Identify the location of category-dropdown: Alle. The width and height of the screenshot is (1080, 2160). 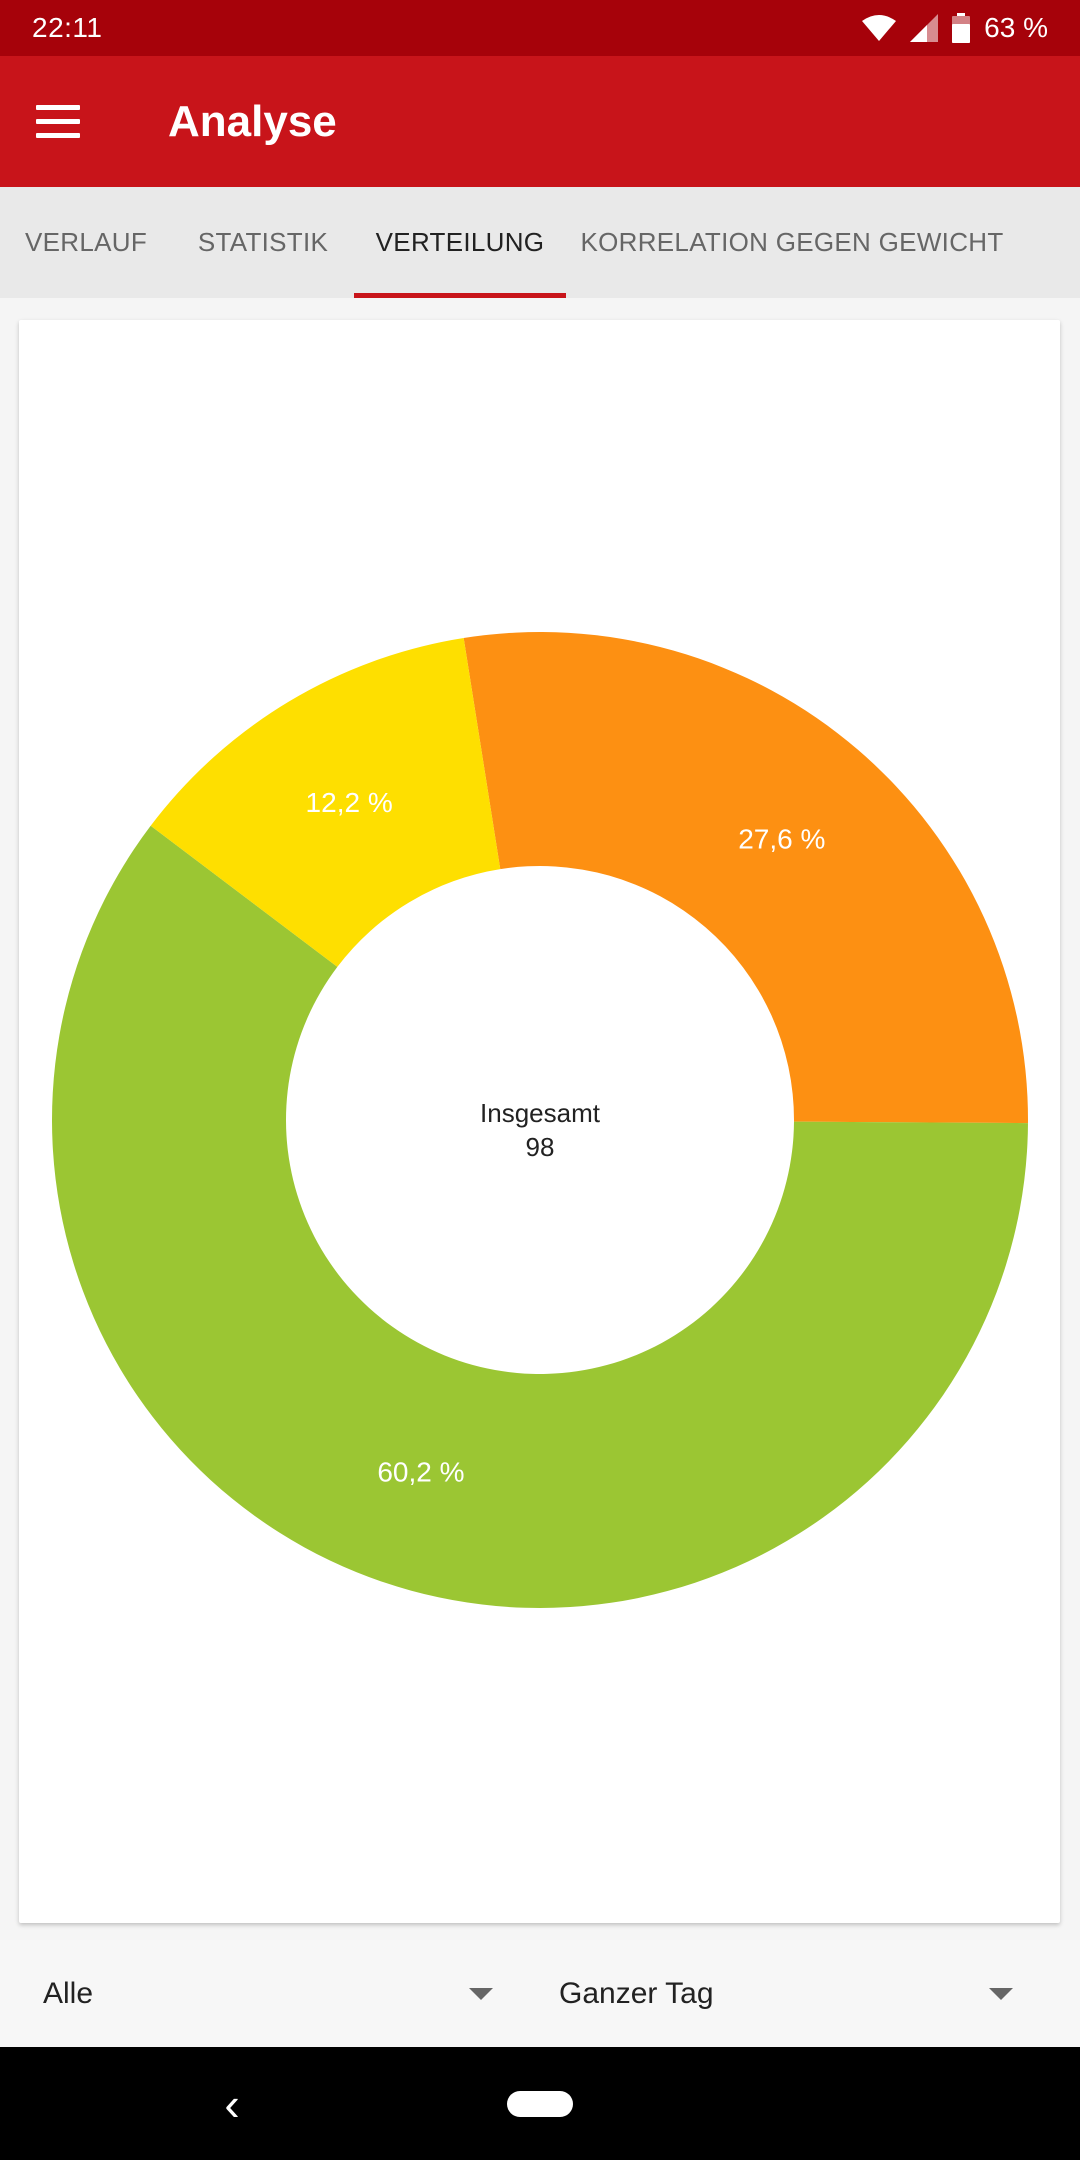
(268, 1993).